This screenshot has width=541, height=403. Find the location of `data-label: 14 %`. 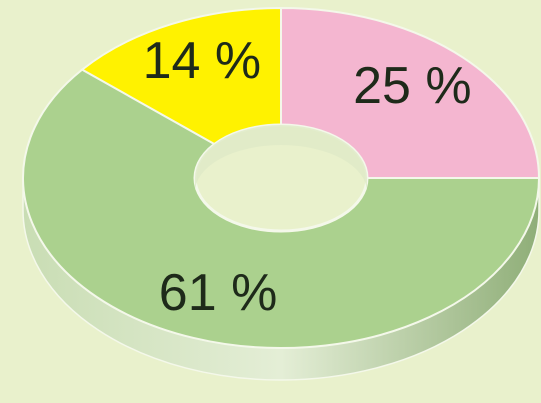

data-label: 14 % is located at coordinates (202, 61).